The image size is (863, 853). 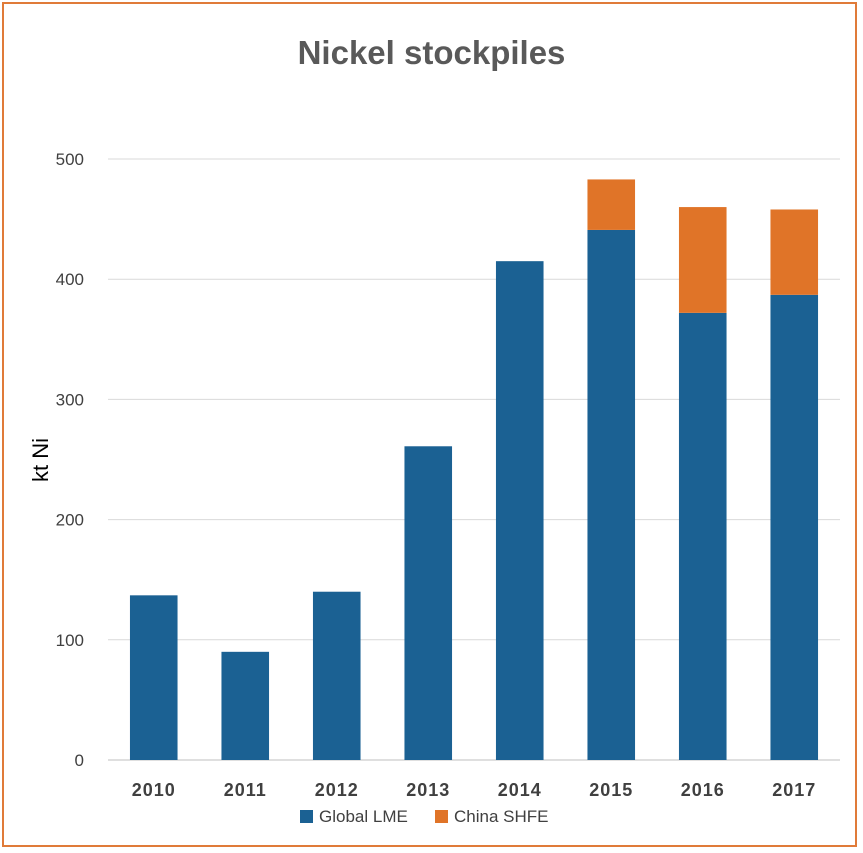 What do you see at coordinates (611, 204) in the screenshot?
I see `bar-china-shfe-2015` at bounding box center [611, 204].